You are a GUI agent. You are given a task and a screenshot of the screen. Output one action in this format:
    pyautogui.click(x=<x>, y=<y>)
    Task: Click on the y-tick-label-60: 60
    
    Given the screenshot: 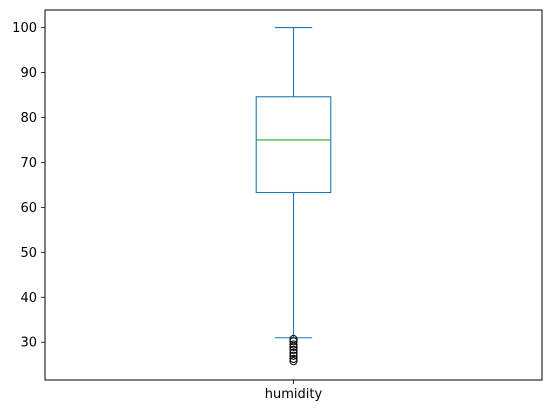 What is the action you would take?
    pyautogui.click(x=28, y=208)
    